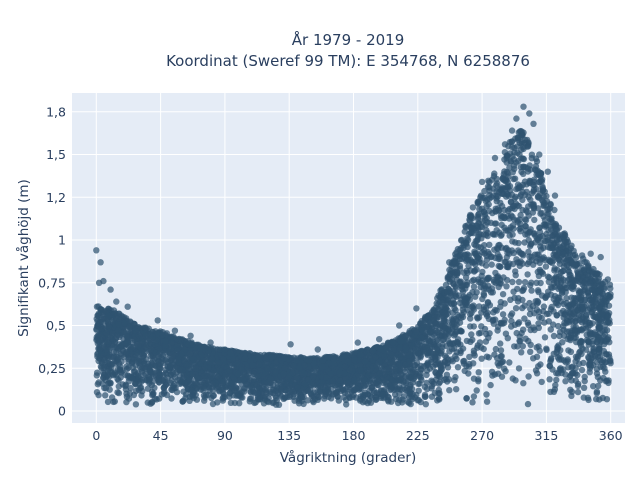 The width and height of the screenshot is (640, 480). What do you see at coordinates (348, 39) in the screenshot?
I see `chart-title-line1: År 1979 - 2019` at bounding box center [348, 39].